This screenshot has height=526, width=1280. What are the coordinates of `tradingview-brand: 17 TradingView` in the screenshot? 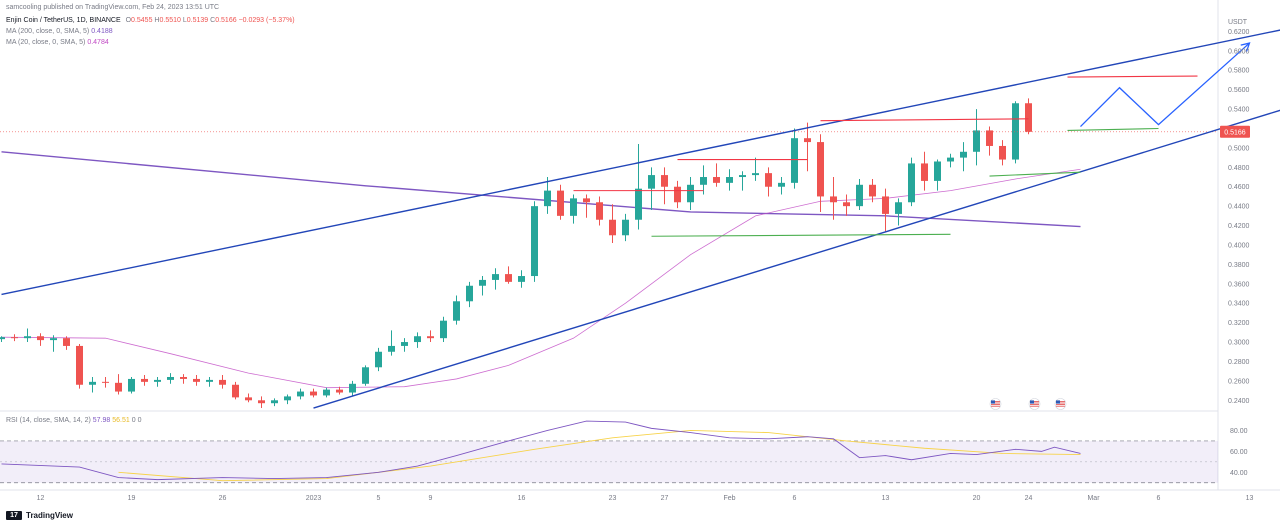 It's located at (39, 515).